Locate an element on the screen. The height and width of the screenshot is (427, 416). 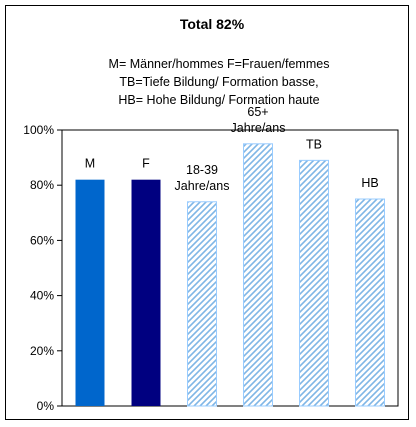
bar-label-4-0: TB is located at coordinates (314, 144).